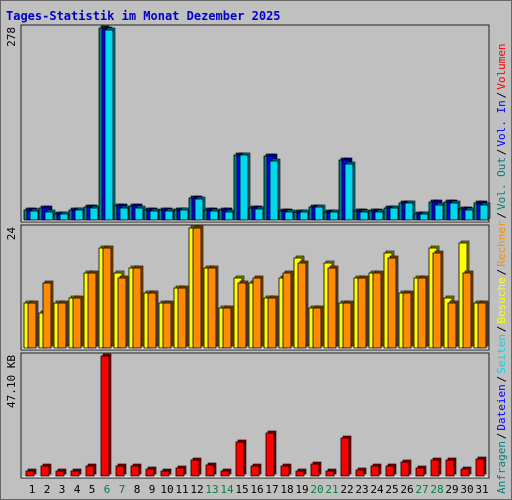 The width and height of the screenshot is (512, 500). Describe the element at coordinates (256, 489) in the screenshot. I see `x-tick-day-16: 16` at that location.